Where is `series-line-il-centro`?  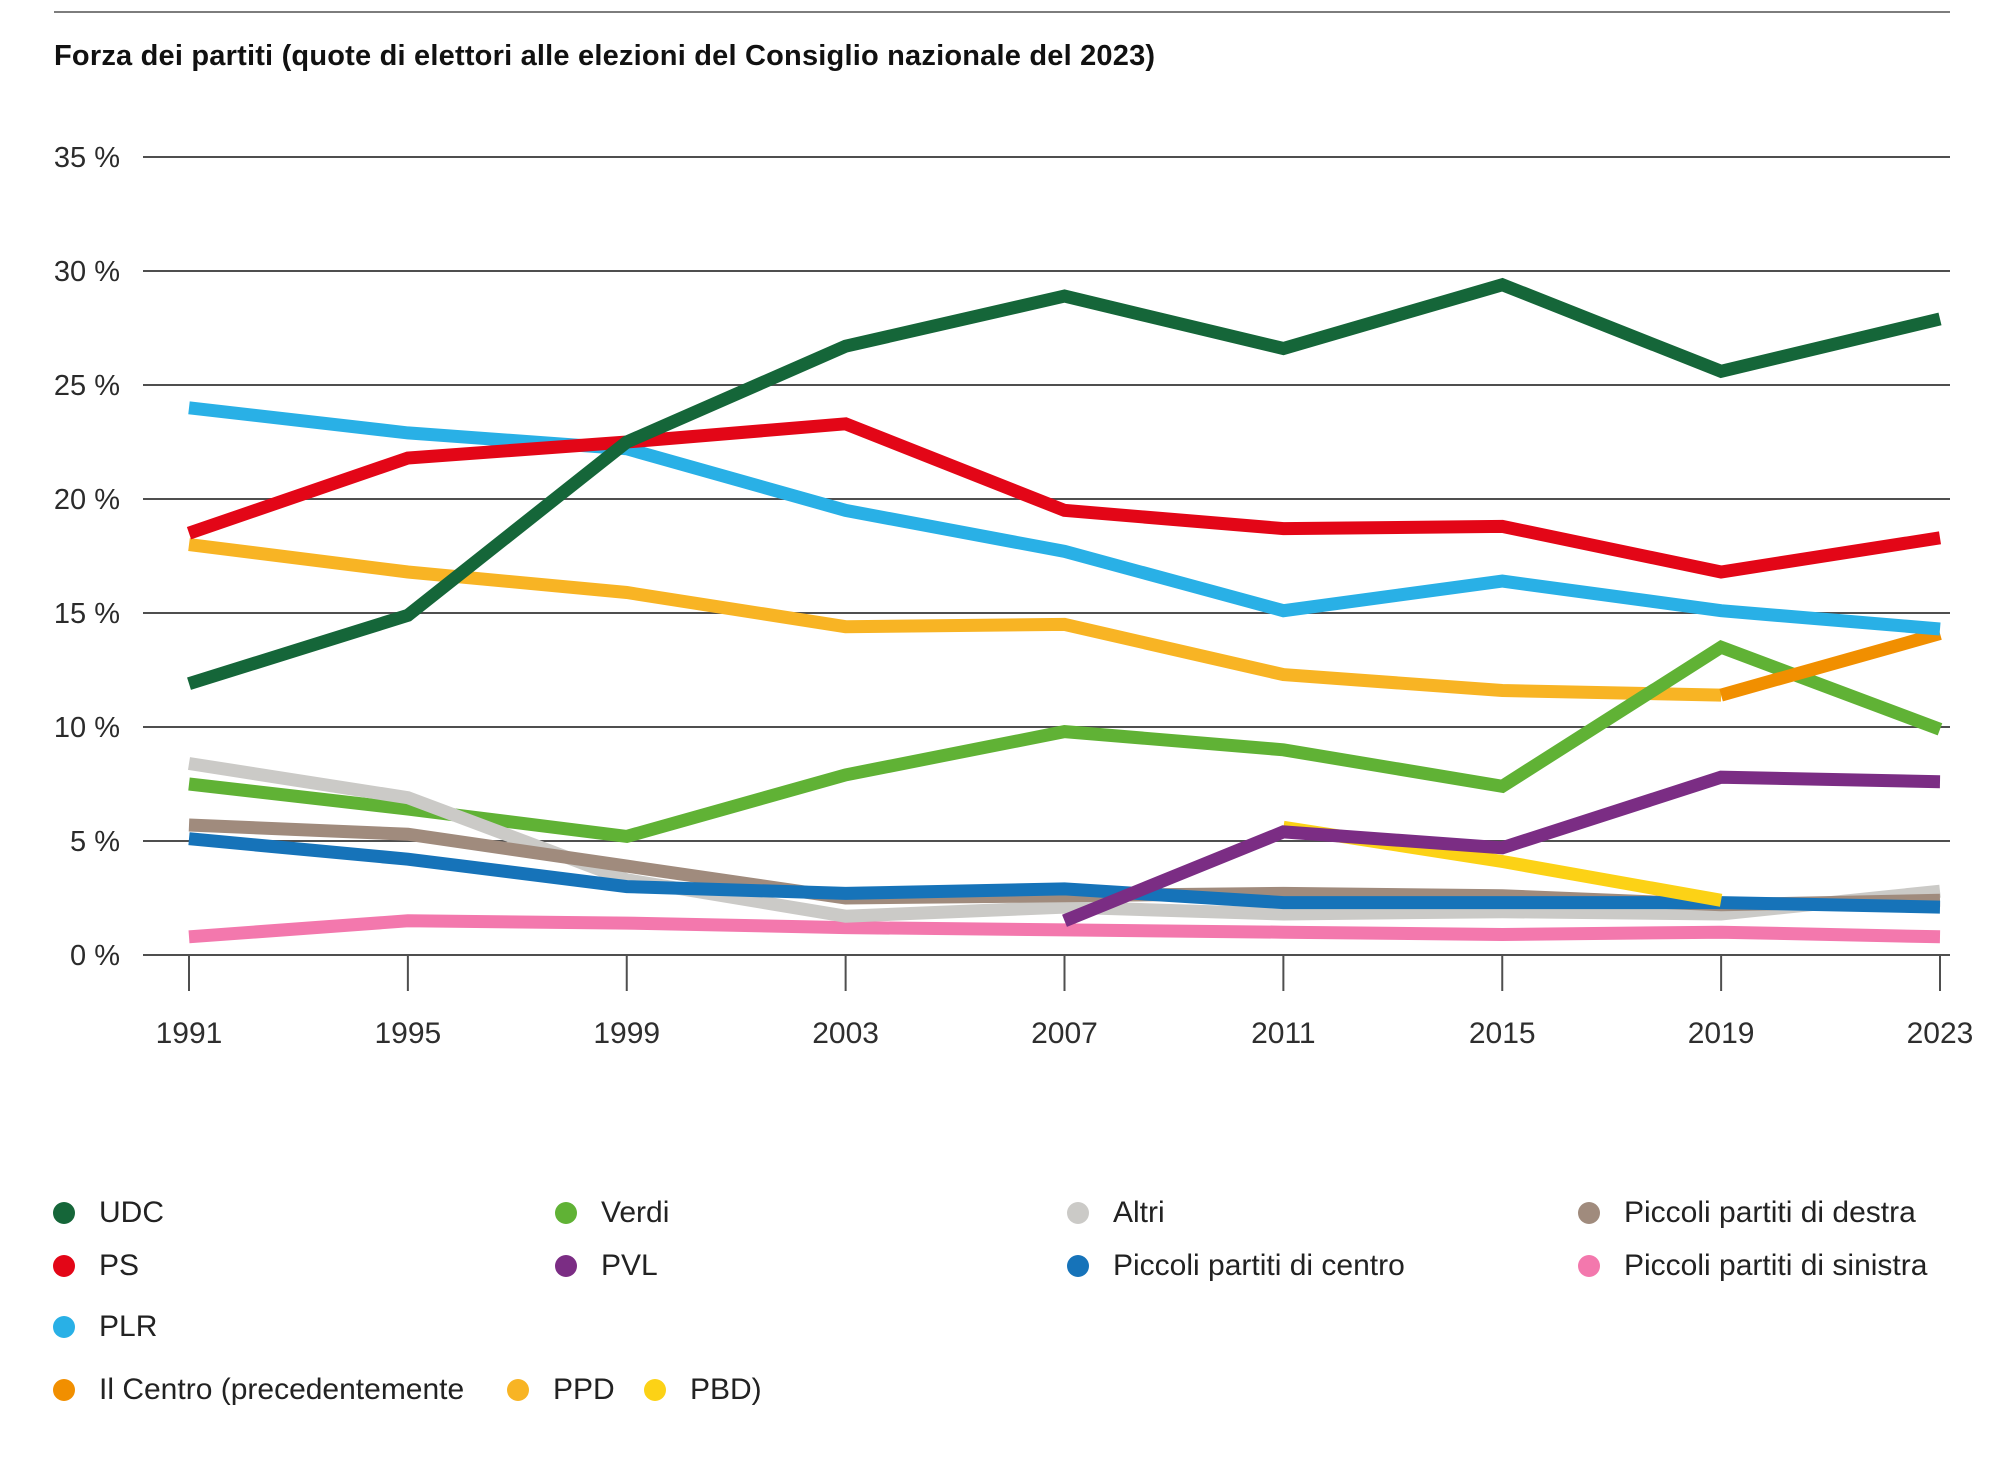
series-line-il-centro is located at coordinates (1830, 664).